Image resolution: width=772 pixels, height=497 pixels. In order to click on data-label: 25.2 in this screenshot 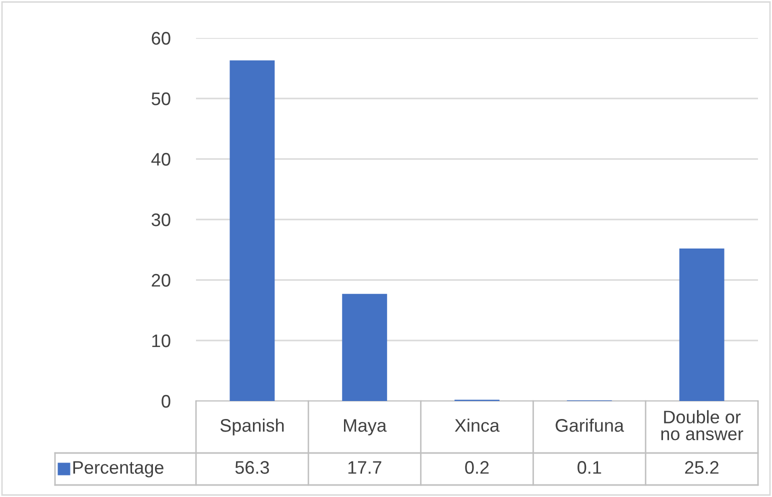, I will do `click(701, 467)`.